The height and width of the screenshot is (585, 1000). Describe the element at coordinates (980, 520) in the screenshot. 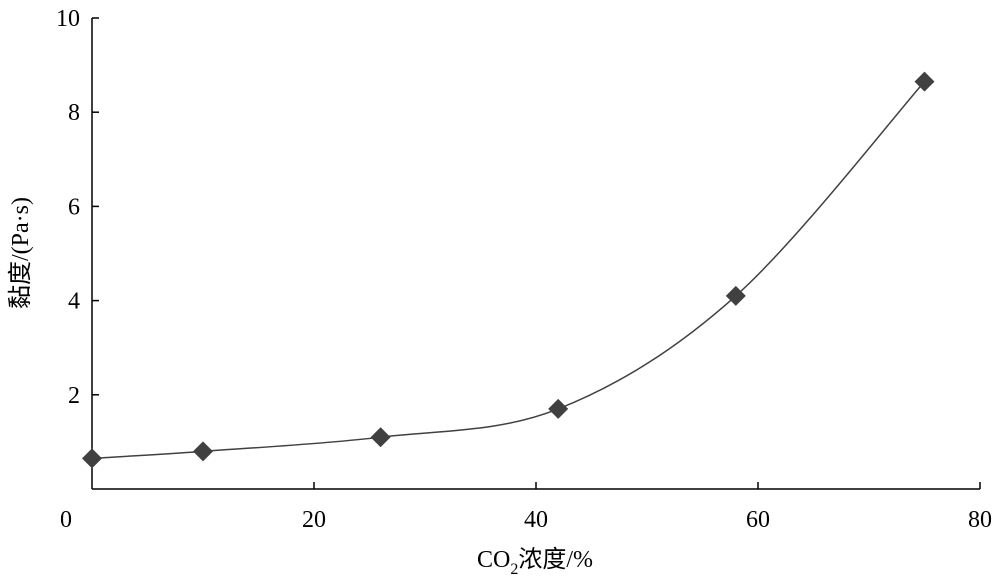

I see `x-tick-label: 80` at that location.